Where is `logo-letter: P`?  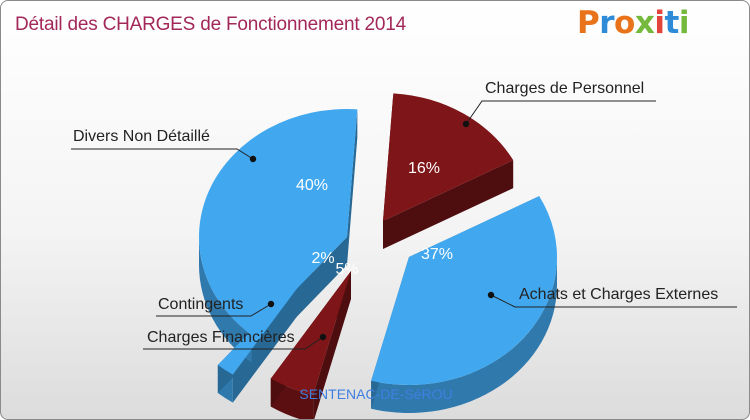
logo-letter: P is located at coordinates (588, 23).